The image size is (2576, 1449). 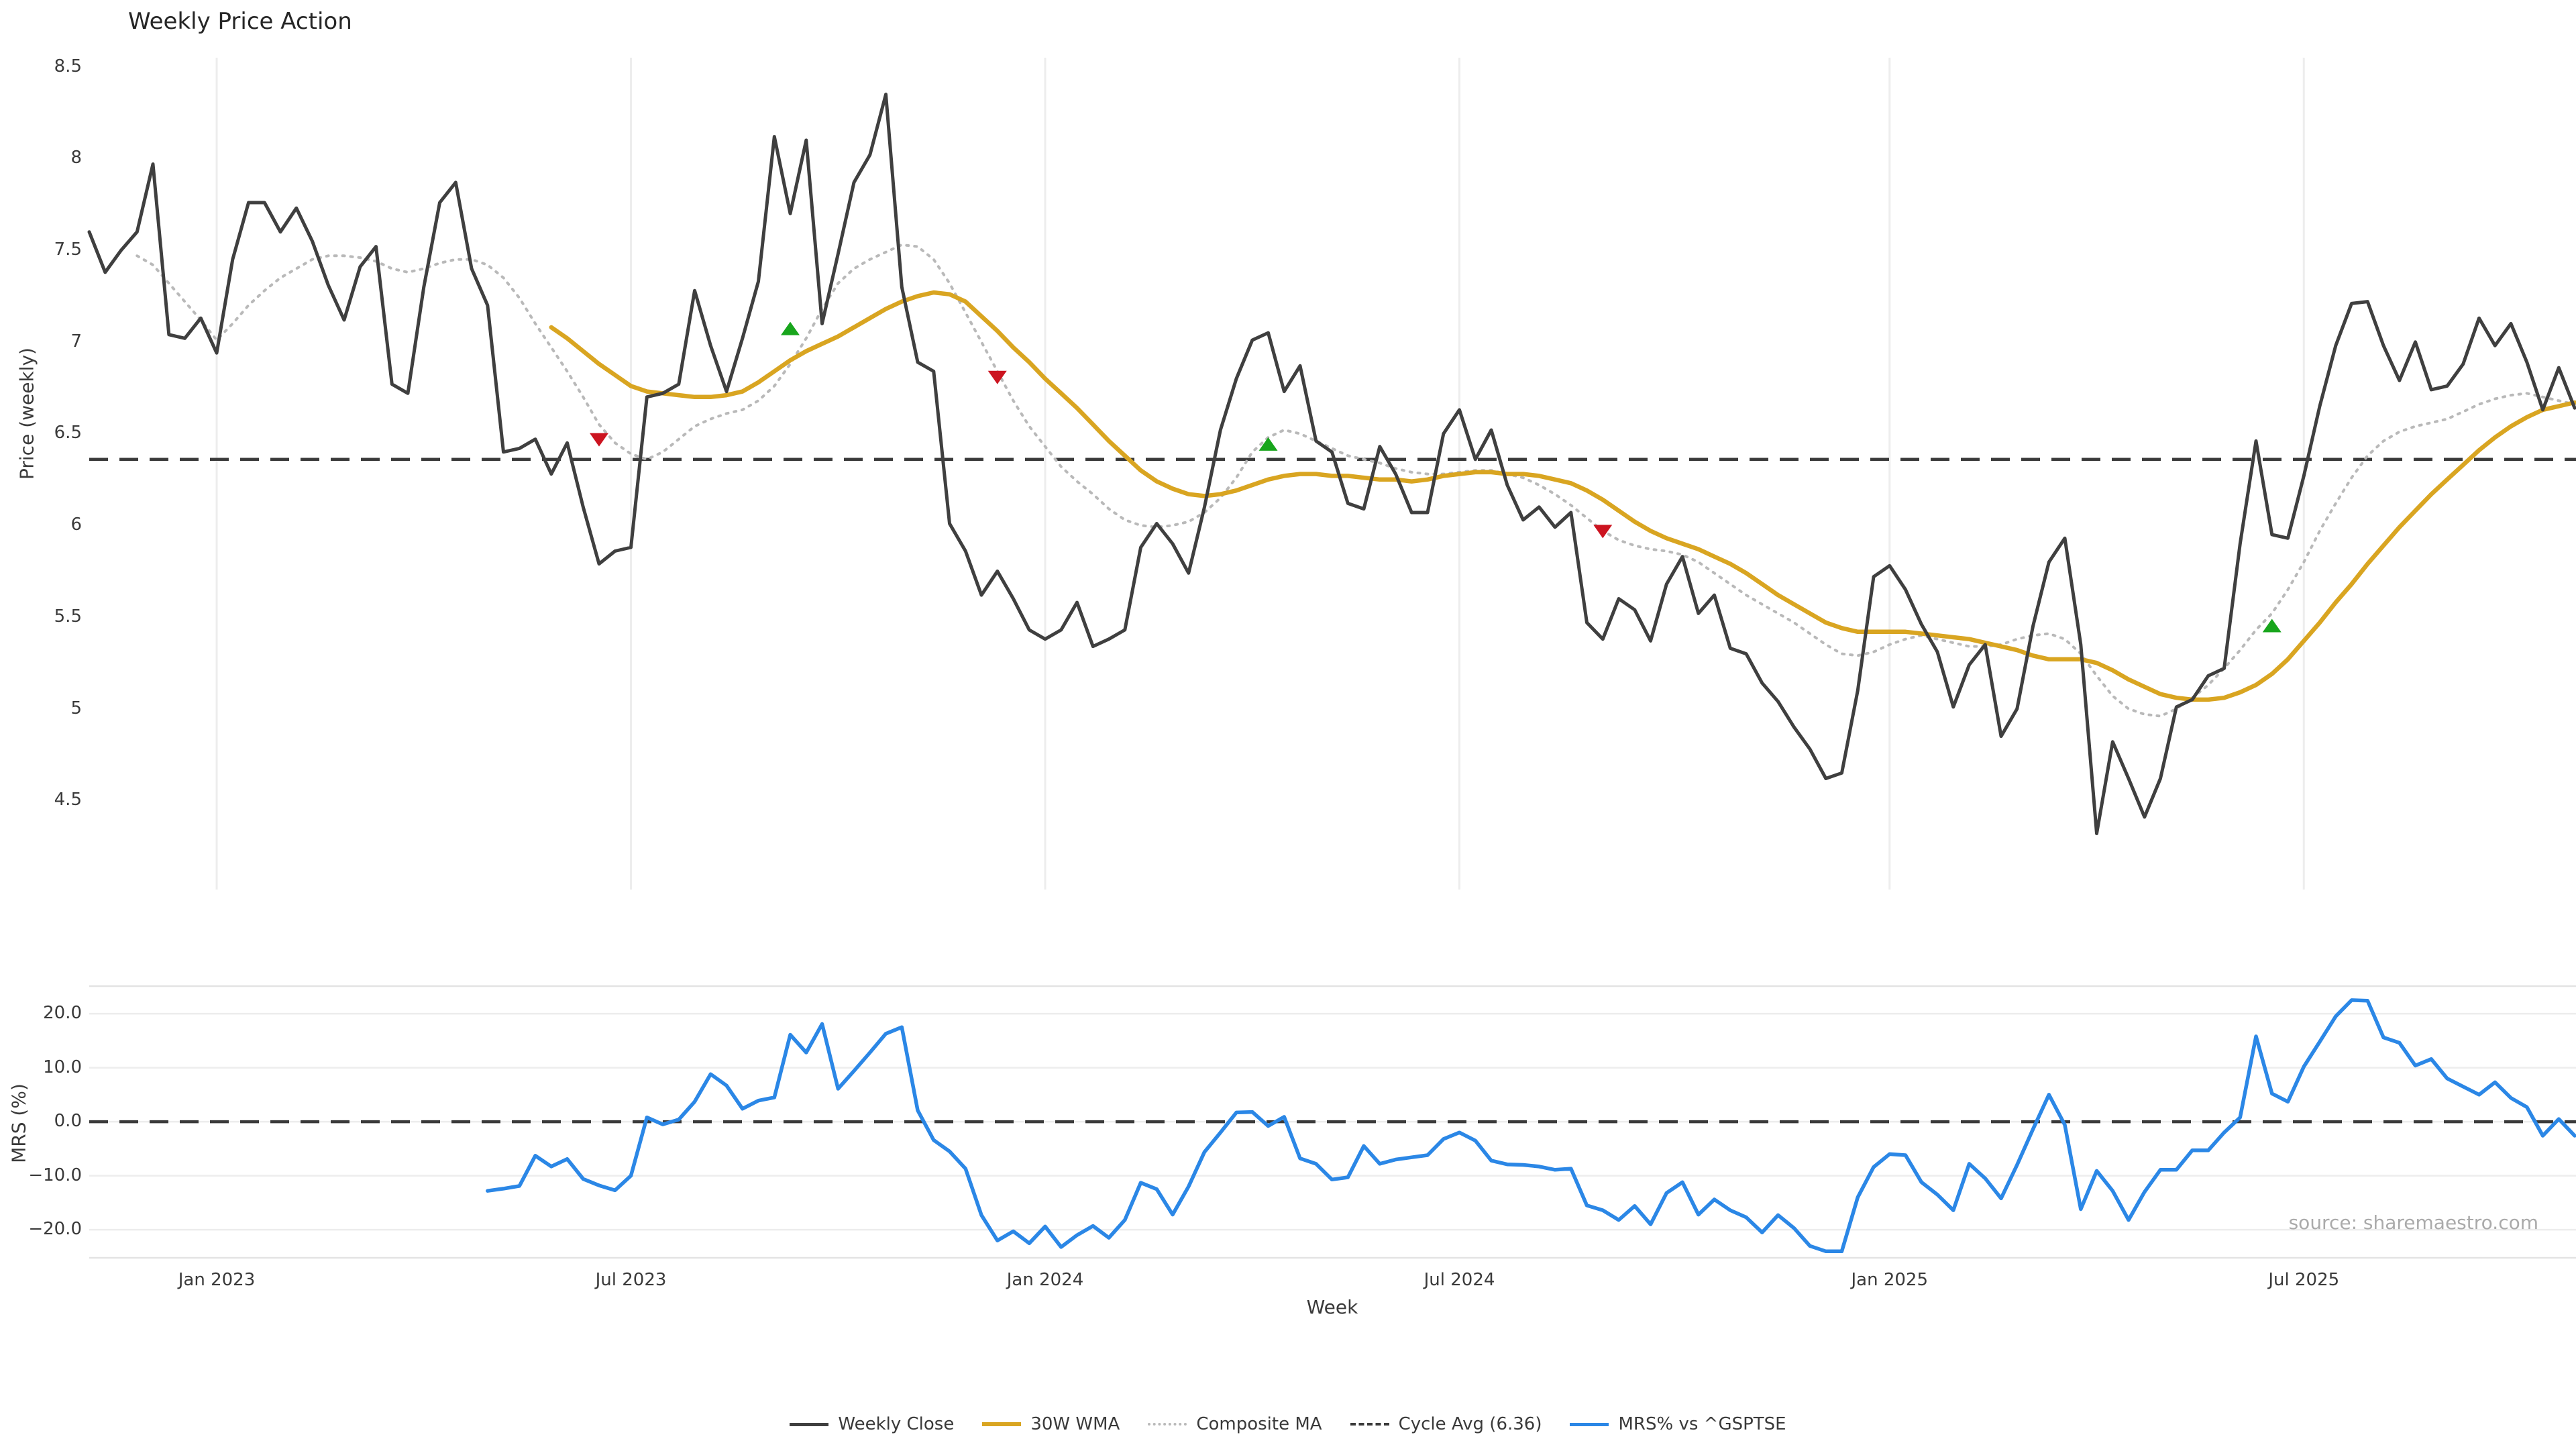 I want to click on legend-label-3: Cycle Avg (6.36), so click(x=1470, y=1424).